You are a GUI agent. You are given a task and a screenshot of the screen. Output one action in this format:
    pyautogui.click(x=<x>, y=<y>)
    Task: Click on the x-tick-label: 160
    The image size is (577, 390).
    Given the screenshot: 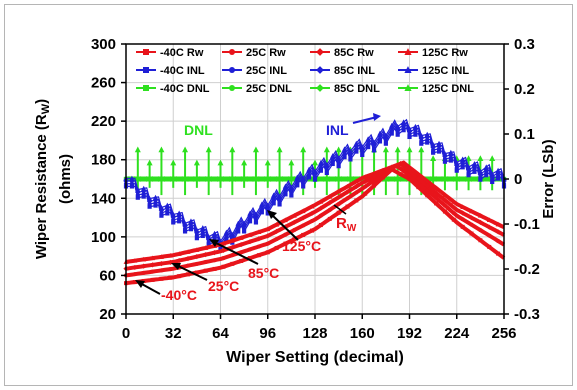 What is the action you would take?
    pyautogui.click(x=362, y=333)
    